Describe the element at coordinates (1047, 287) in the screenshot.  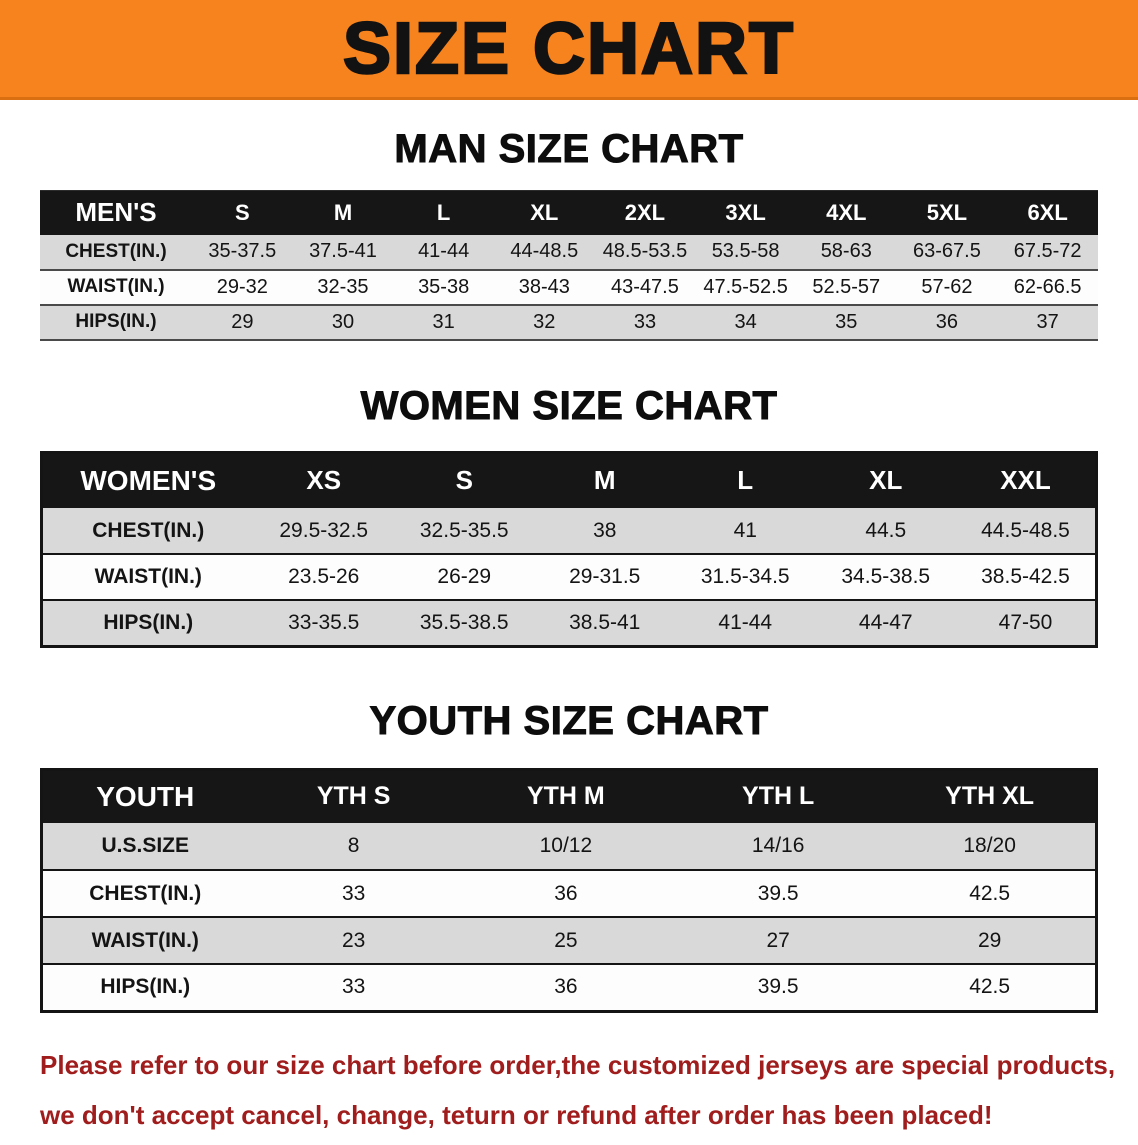
I see `men-value-cell: 62-66.5` at that location.